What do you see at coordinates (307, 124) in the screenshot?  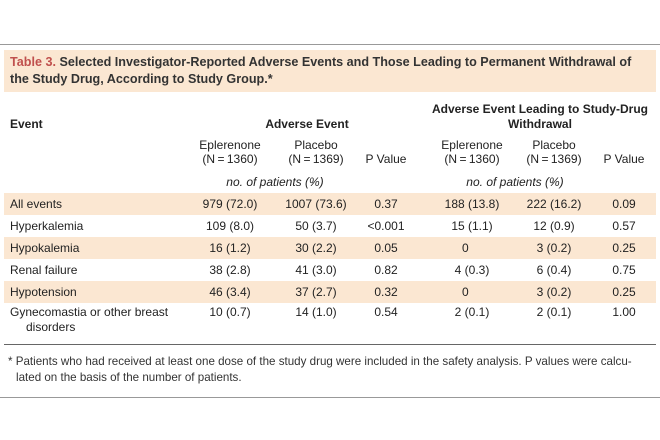 I see `header-adverse-event: Adverse Event` at bounding box center [307, 124].